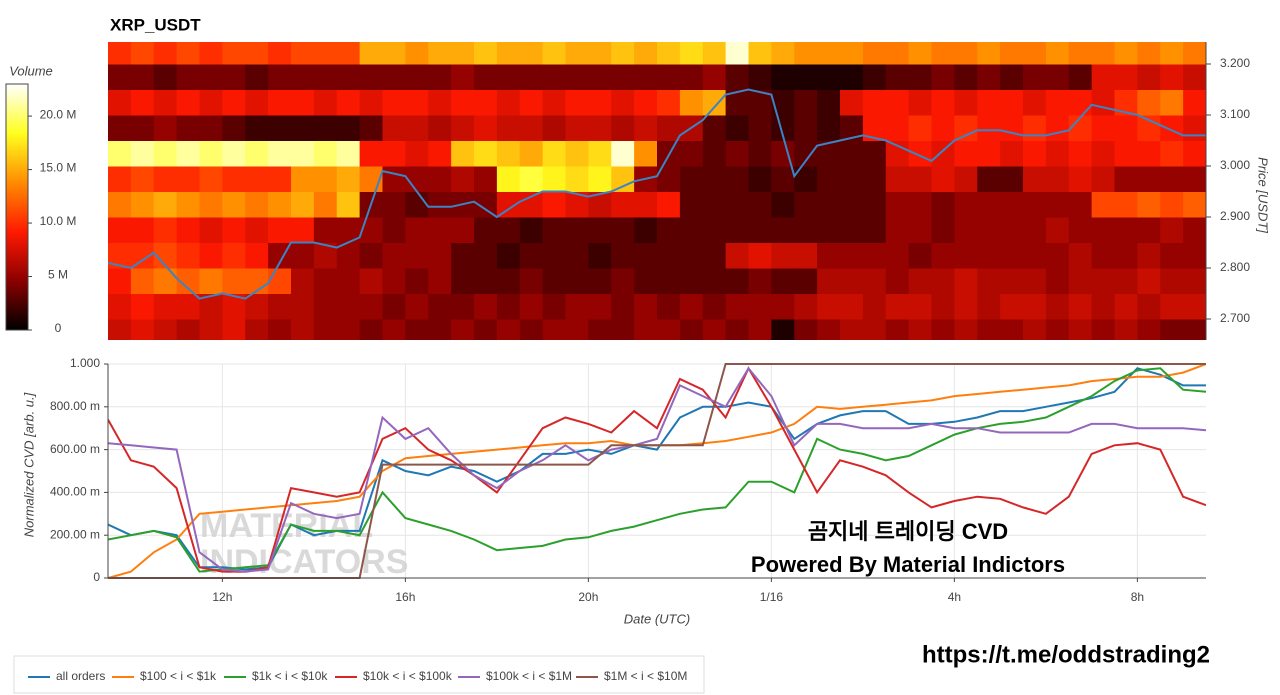 The width and height of the screenshot is (1280, 695). I want to click on x-axis-label: Date (UTC), so click(657, 618).